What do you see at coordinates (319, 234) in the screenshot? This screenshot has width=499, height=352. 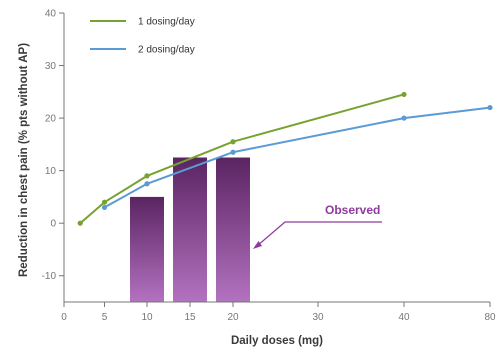 I see `annotation-leader-line` at bounding box center [319, 234].